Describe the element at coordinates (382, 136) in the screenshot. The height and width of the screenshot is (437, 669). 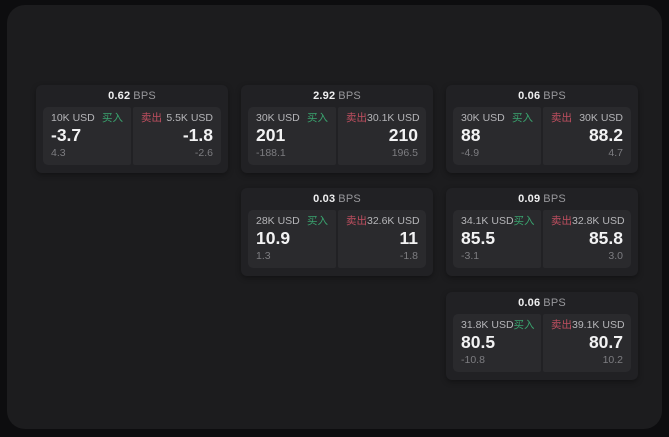
I see `sell-panel: 卖出 30.1K USD 210 196.5` at that location.